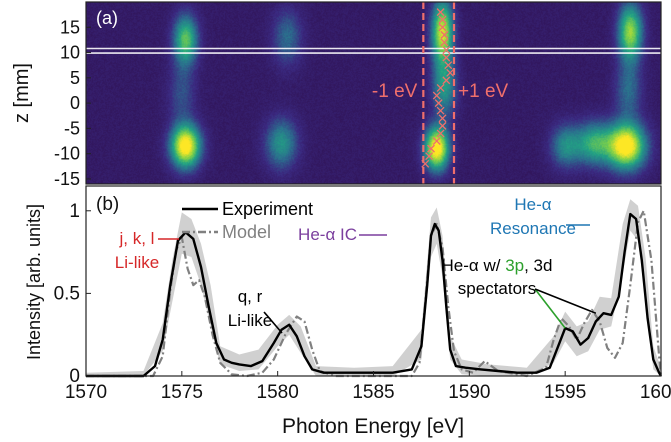 Image resolution: width=671 pixels, height=442 pixels. What do you see at coordinates (532, 204) in the screenshot?
I see `annotation-heres-line: He-α` at bounding box center [532, 204].